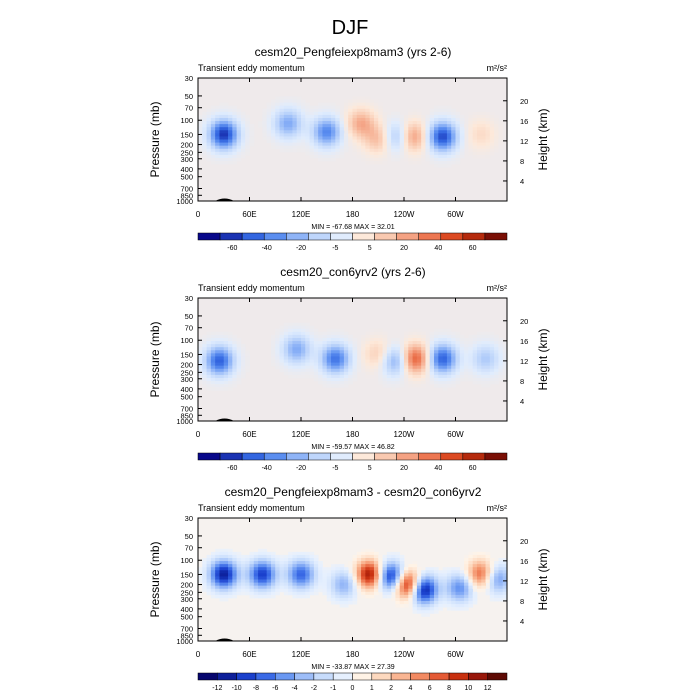  I want to click on y-tick-label: 70, so click(189, 108).